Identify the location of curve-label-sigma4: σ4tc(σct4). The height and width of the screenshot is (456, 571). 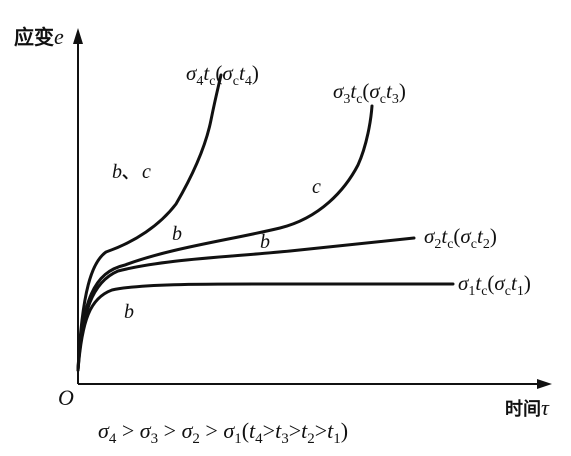
(222, 75).